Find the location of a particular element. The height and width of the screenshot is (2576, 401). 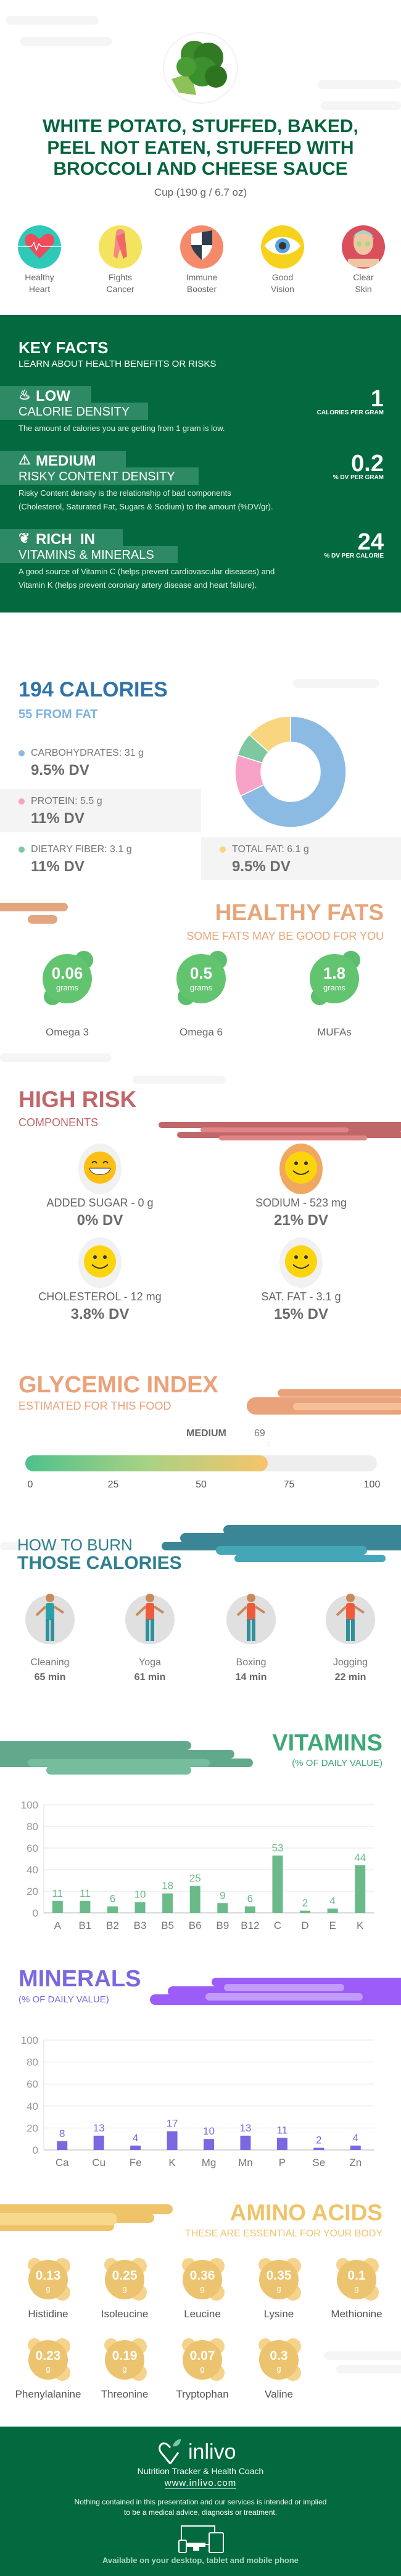

food-title-line: WHITE POTATO, STUFFED, BAKED, is located at coordinates (200, 126).